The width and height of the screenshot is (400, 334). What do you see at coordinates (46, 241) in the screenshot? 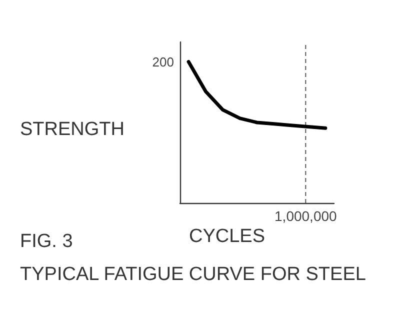
I see `caption: FIG. 3` at bounding box center [46, 241].